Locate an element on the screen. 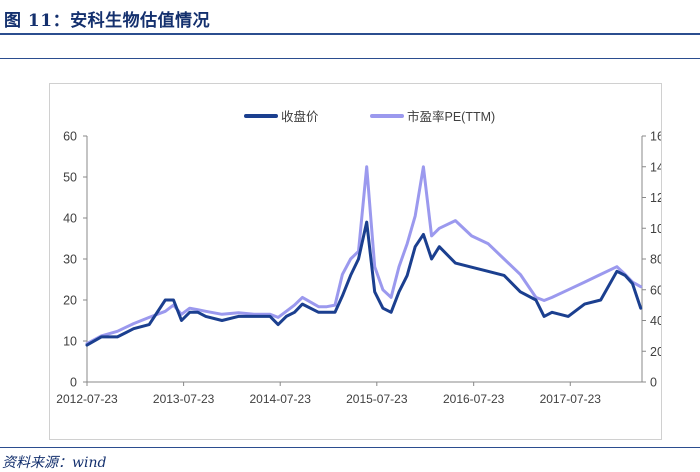  legend-label-pe: 市盈率PE(TTM) is located at coordinates (451, 116).